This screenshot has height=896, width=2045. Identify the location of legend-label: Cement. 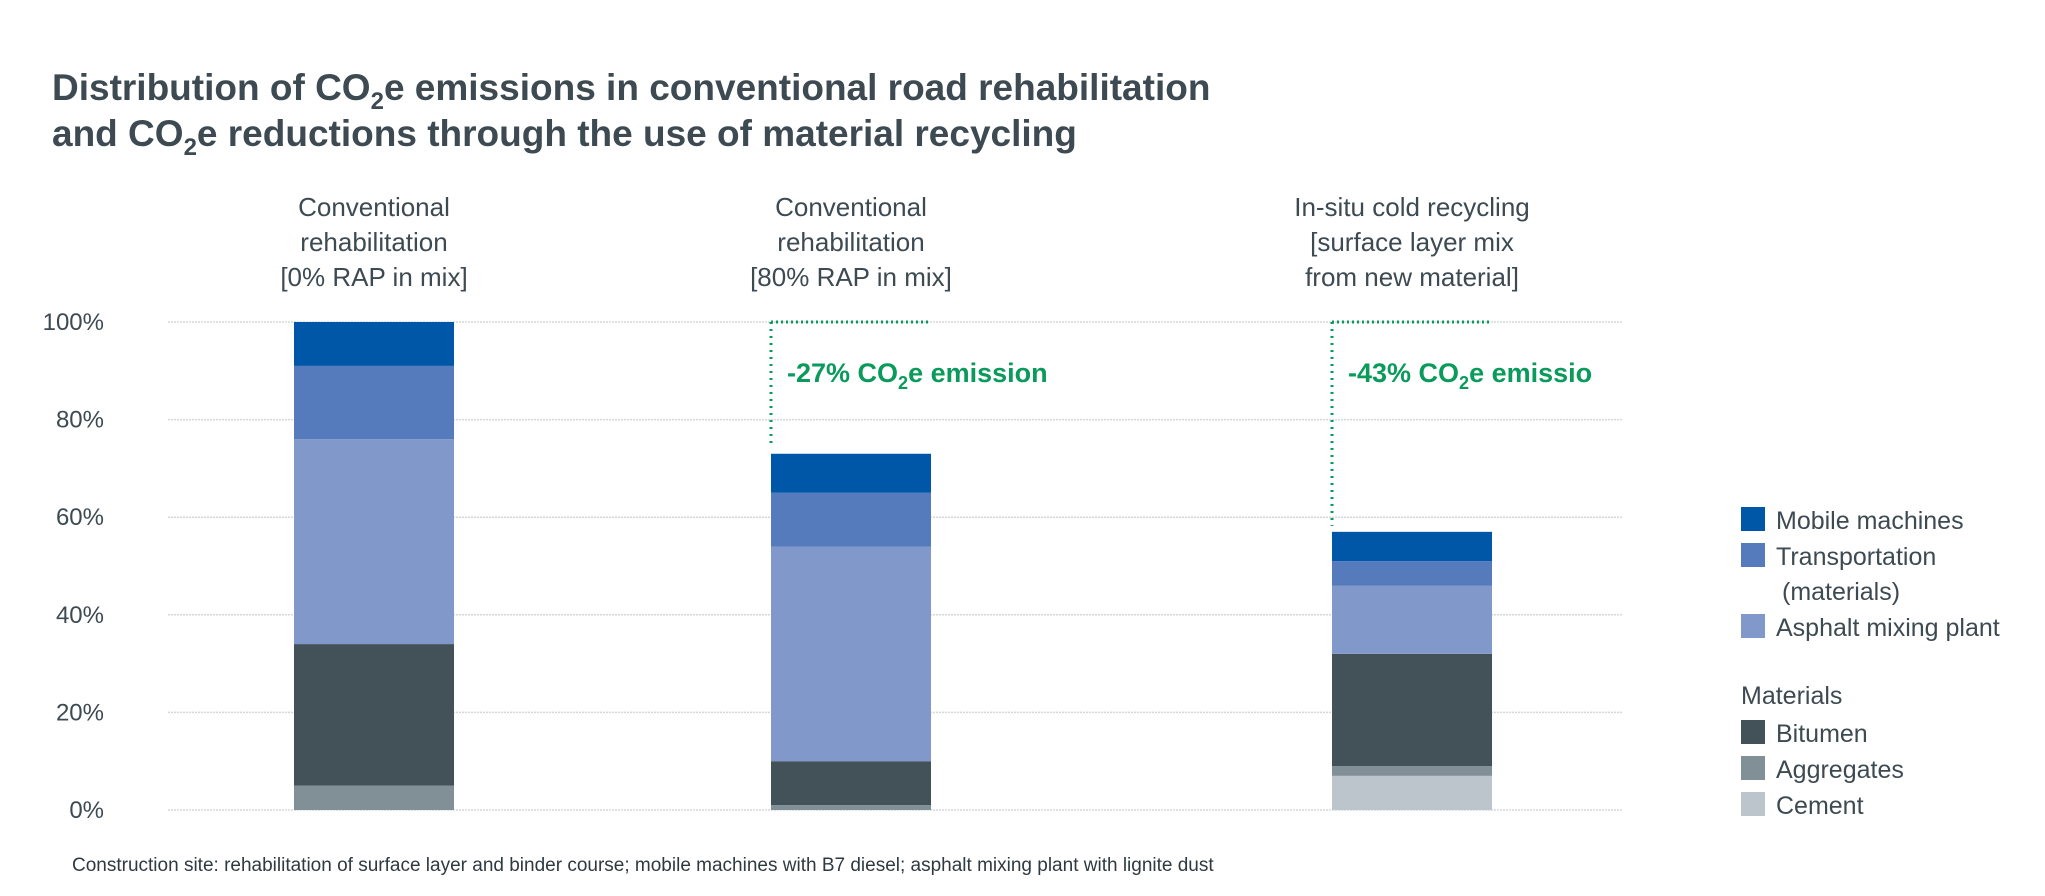
(1820, 806).